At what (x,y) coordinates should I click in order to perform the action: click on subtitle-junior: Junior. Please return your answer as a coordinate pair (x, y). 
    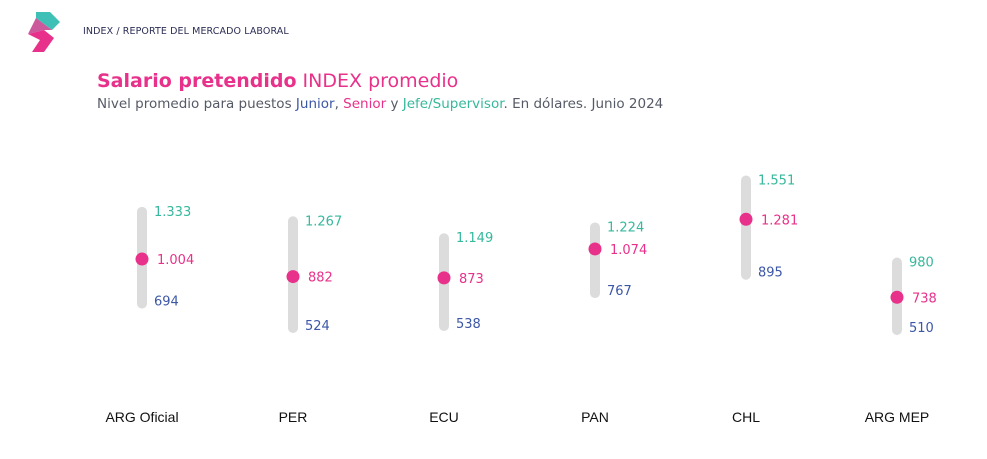
    Looking at the image, I should click on (315, 104).